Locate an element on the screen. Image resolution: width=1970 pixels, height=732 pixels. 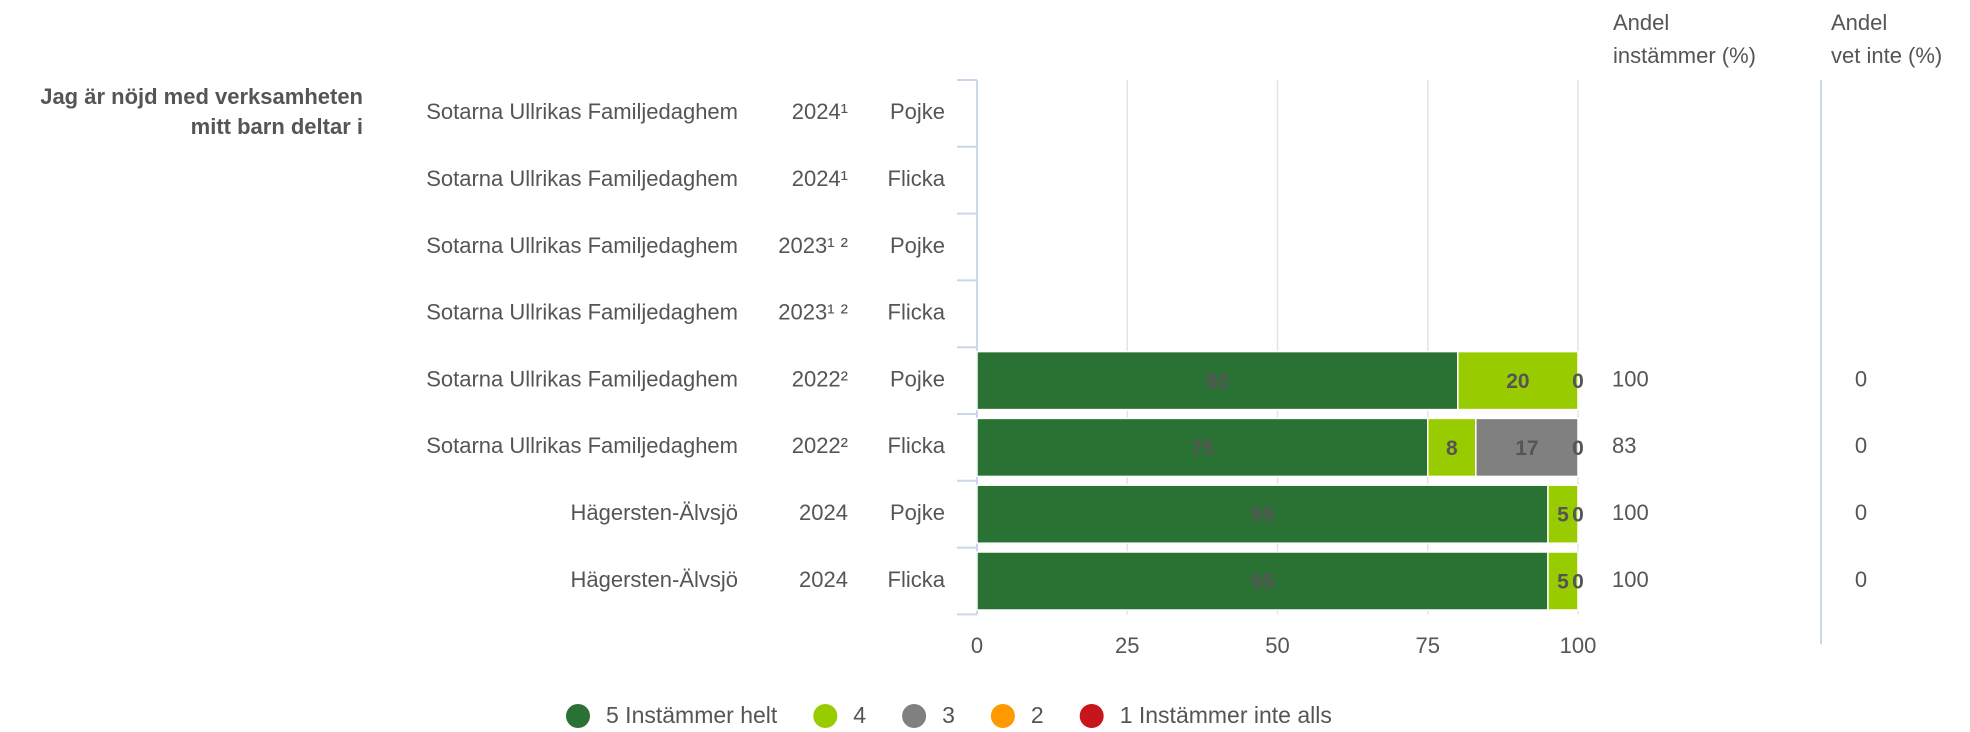
x-tick-label: 50 is located at coordinates (1277, 645).